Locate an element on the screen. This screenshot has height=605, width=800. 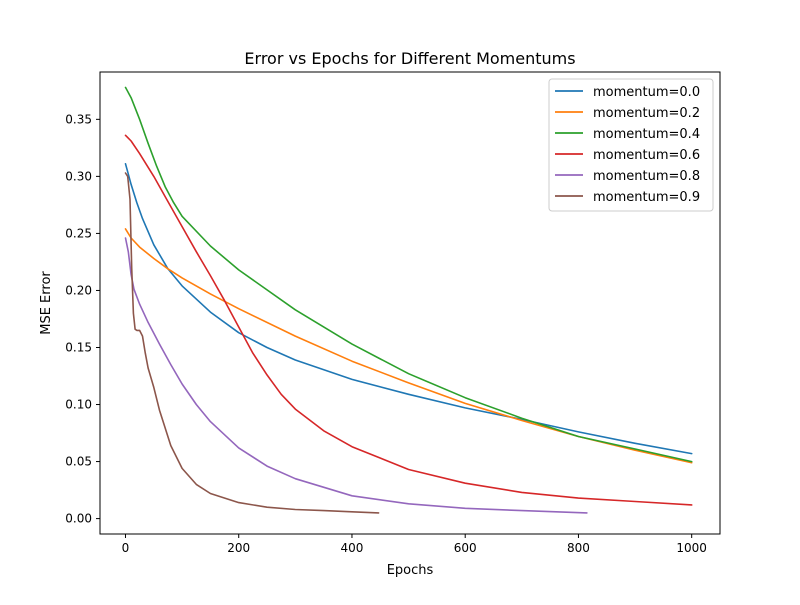
y-tick-label: 0.00 is located at coordinates (78, 519).